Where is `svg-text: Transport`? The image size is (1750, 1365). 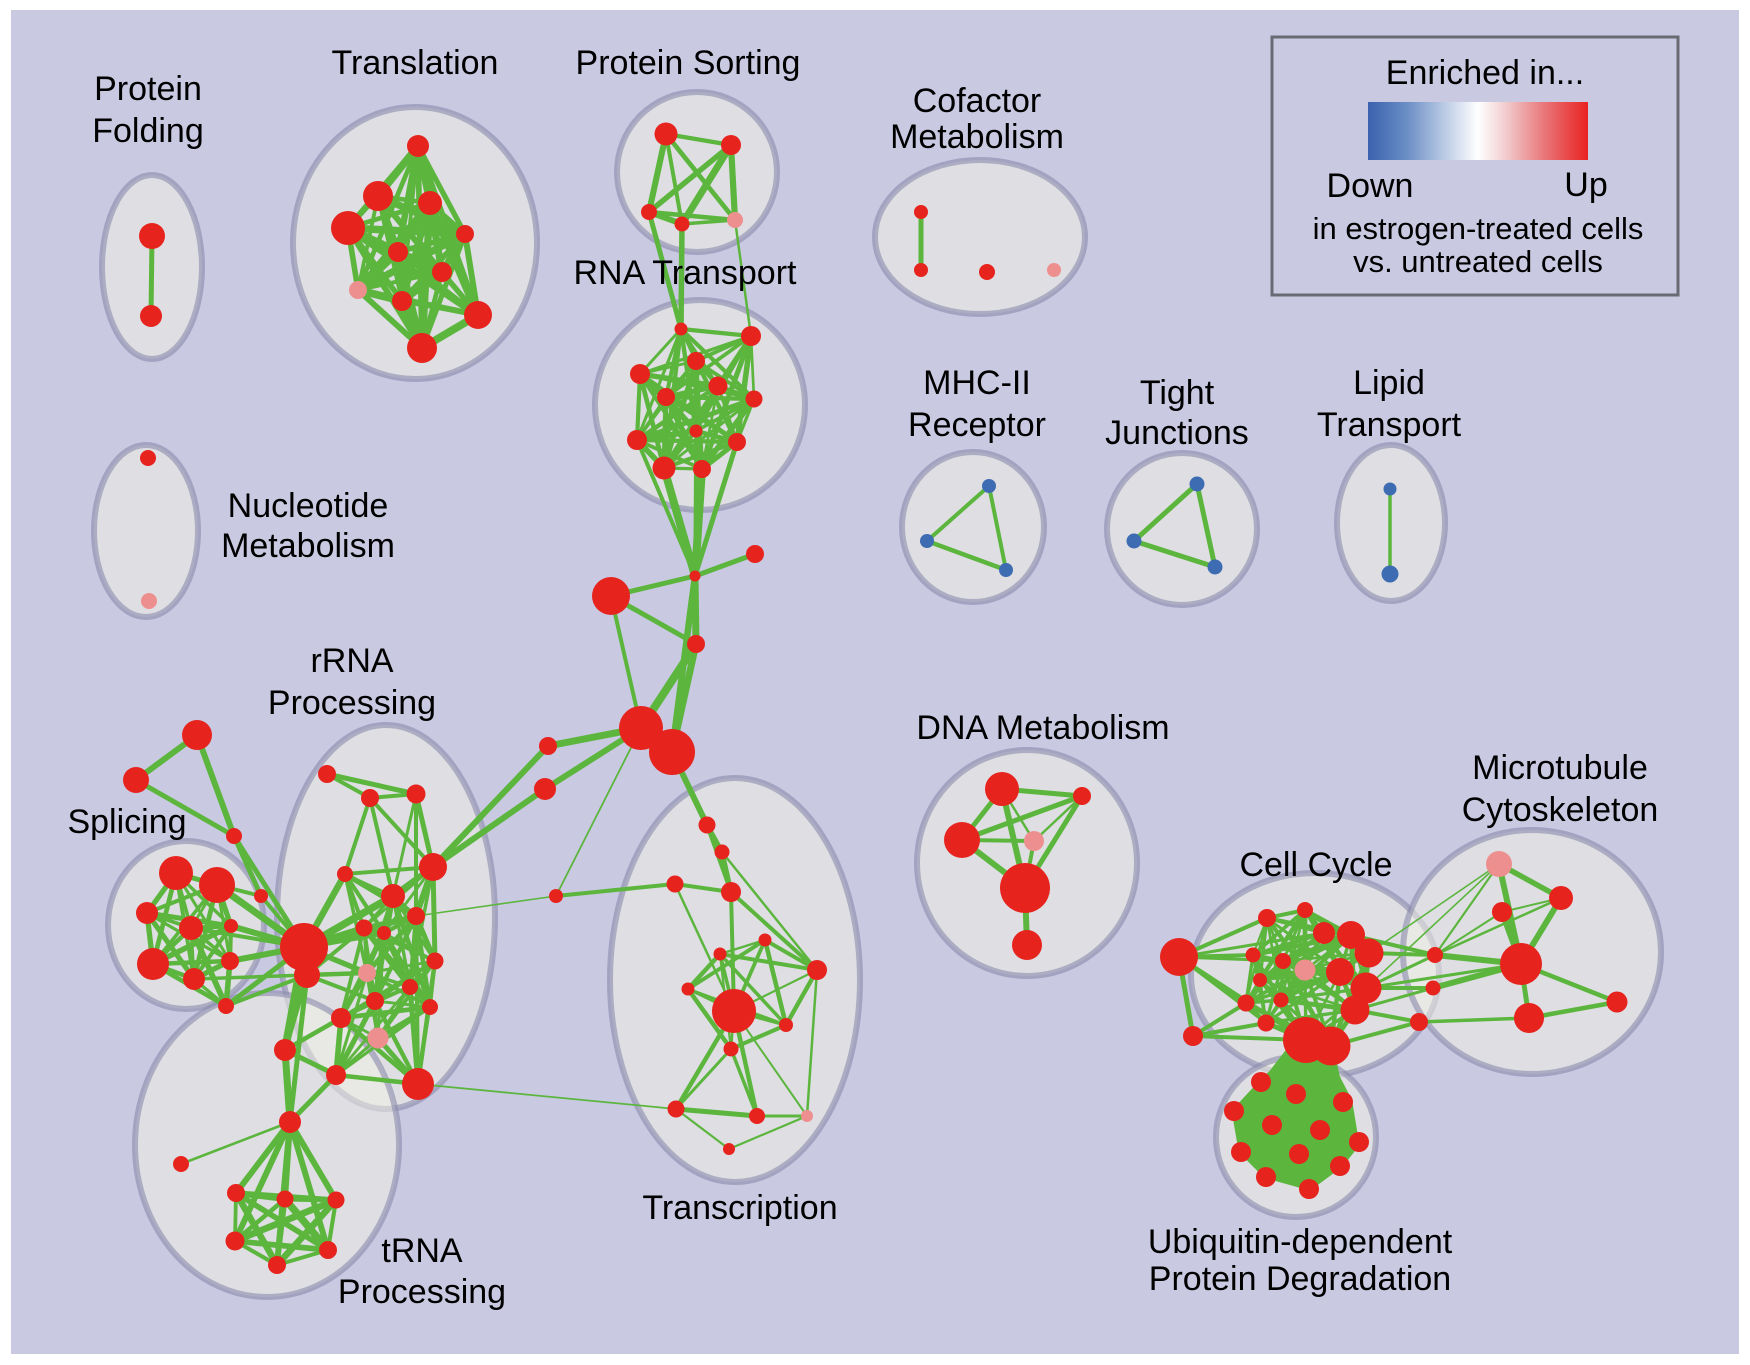
svg-text: Transport is located at coordinates (1389, 425).